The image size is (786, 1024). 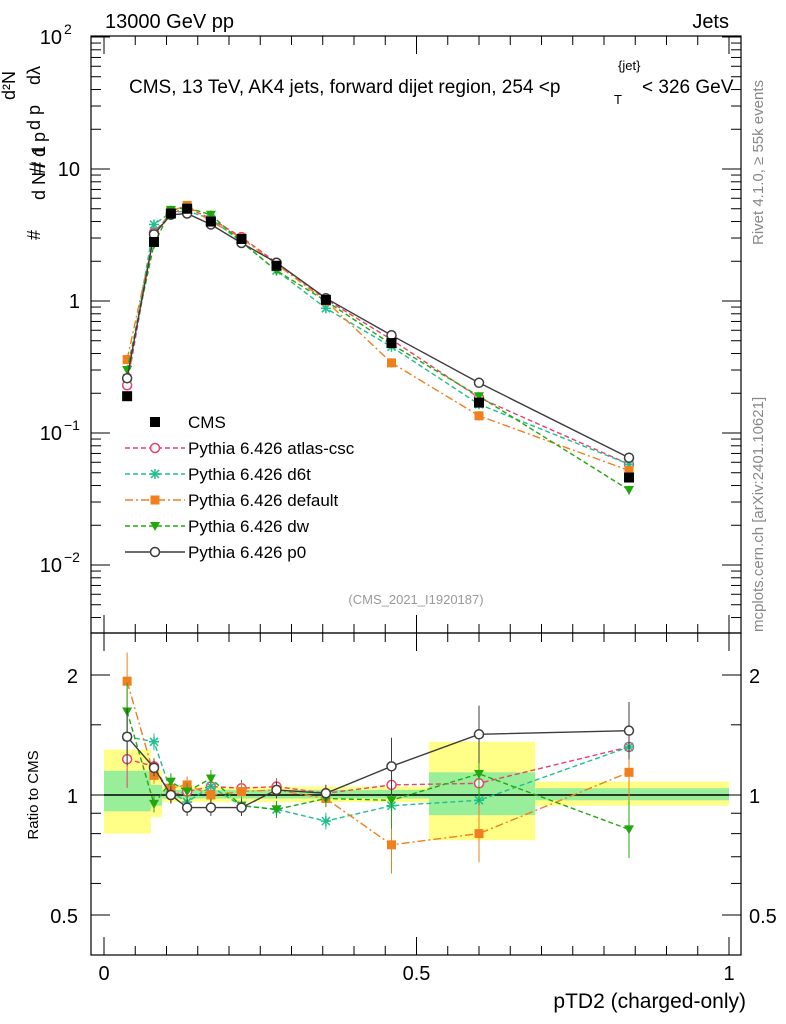 I want to click on x-axis-label: pTD2 (charged-only), so click(x=649, y=1001).